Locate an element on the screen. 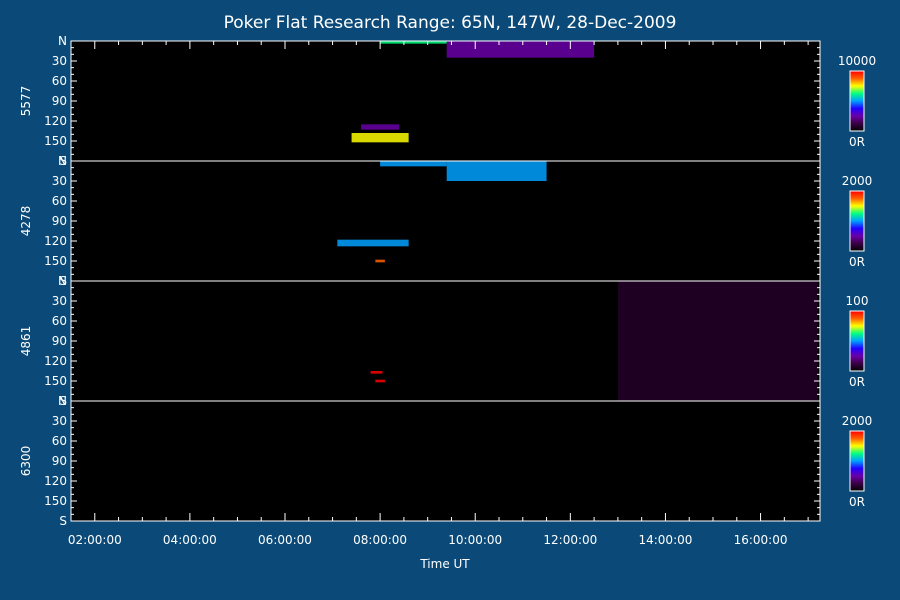  x-tick-label: 10:00:00 is located at coordinates (475, 540).